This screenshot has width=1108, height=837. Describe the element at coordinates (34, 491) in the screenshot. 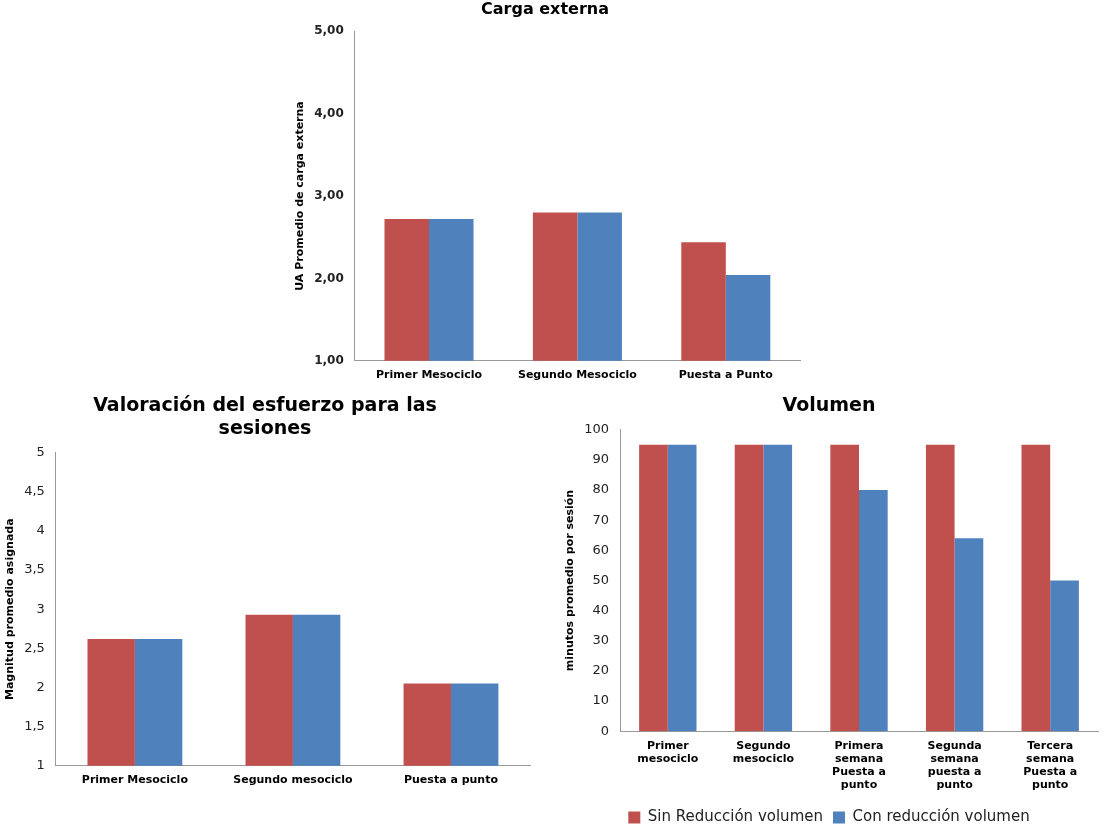

I see `y-tick-label: 4,5` at that location.